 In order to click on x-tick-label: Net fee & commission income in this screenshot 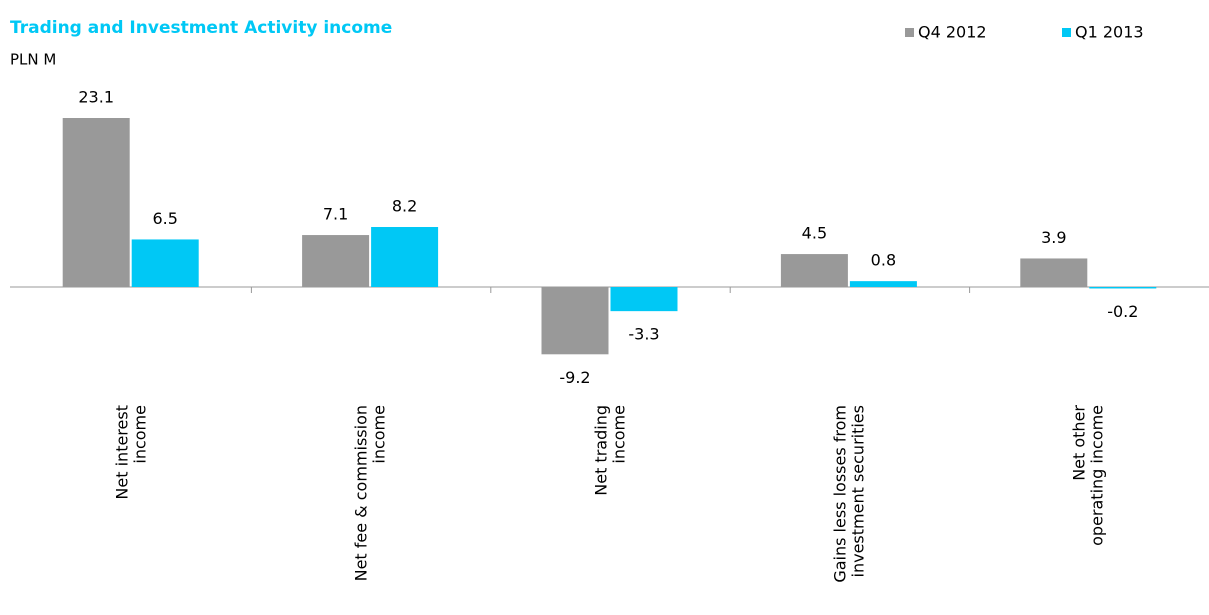, I will do `click(370, 493)`.